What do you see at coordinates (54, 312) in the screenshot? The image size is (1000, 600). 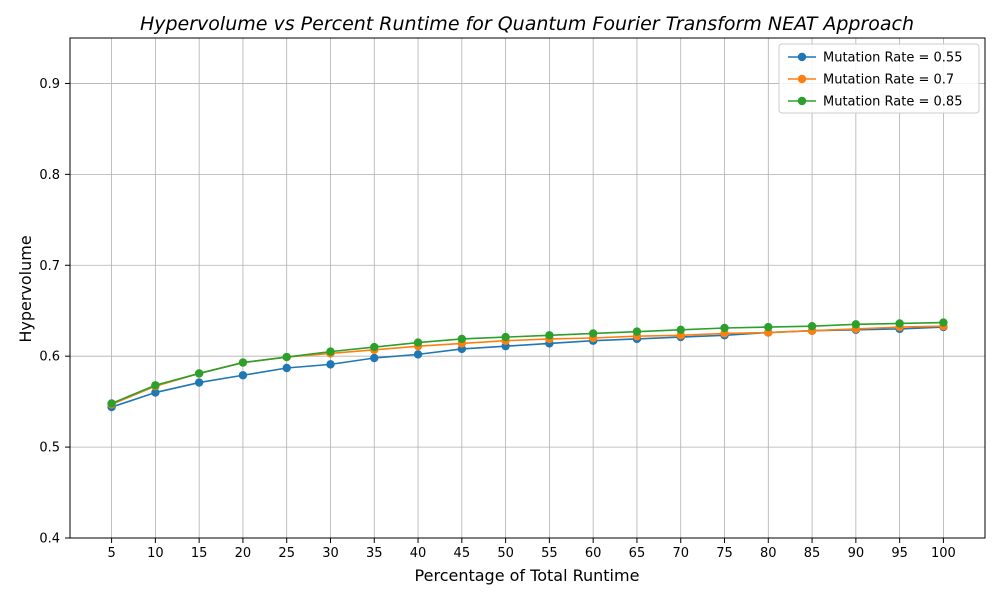 I see `y-axis-ticks: 0.4 0.5 0.6 0.7 0.8 0.9` at bounding box center [54, 312].